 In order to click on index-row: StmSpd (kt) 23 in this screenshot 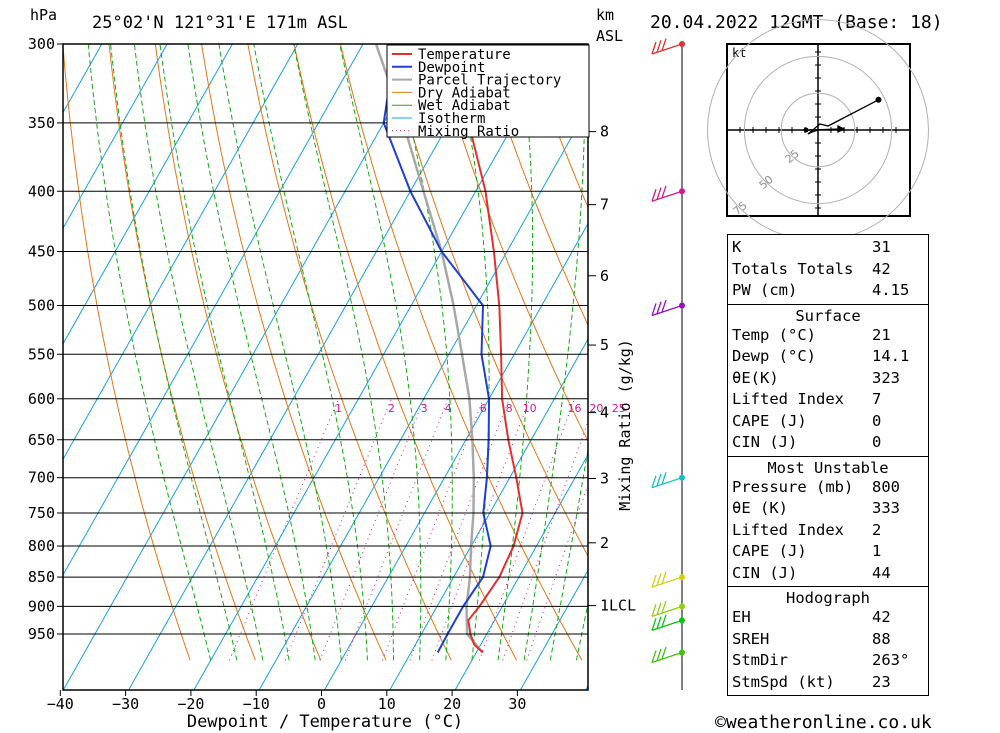, I will do `click(828, 683)`.